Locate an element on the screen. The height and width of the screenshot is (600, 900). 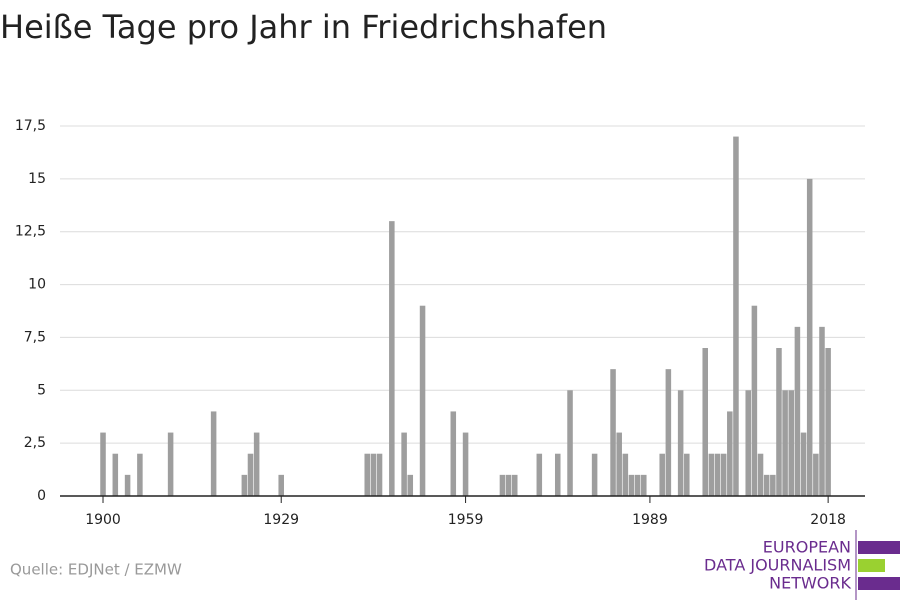
x-tick-label: 1989 is located at coordinates (650, 520).